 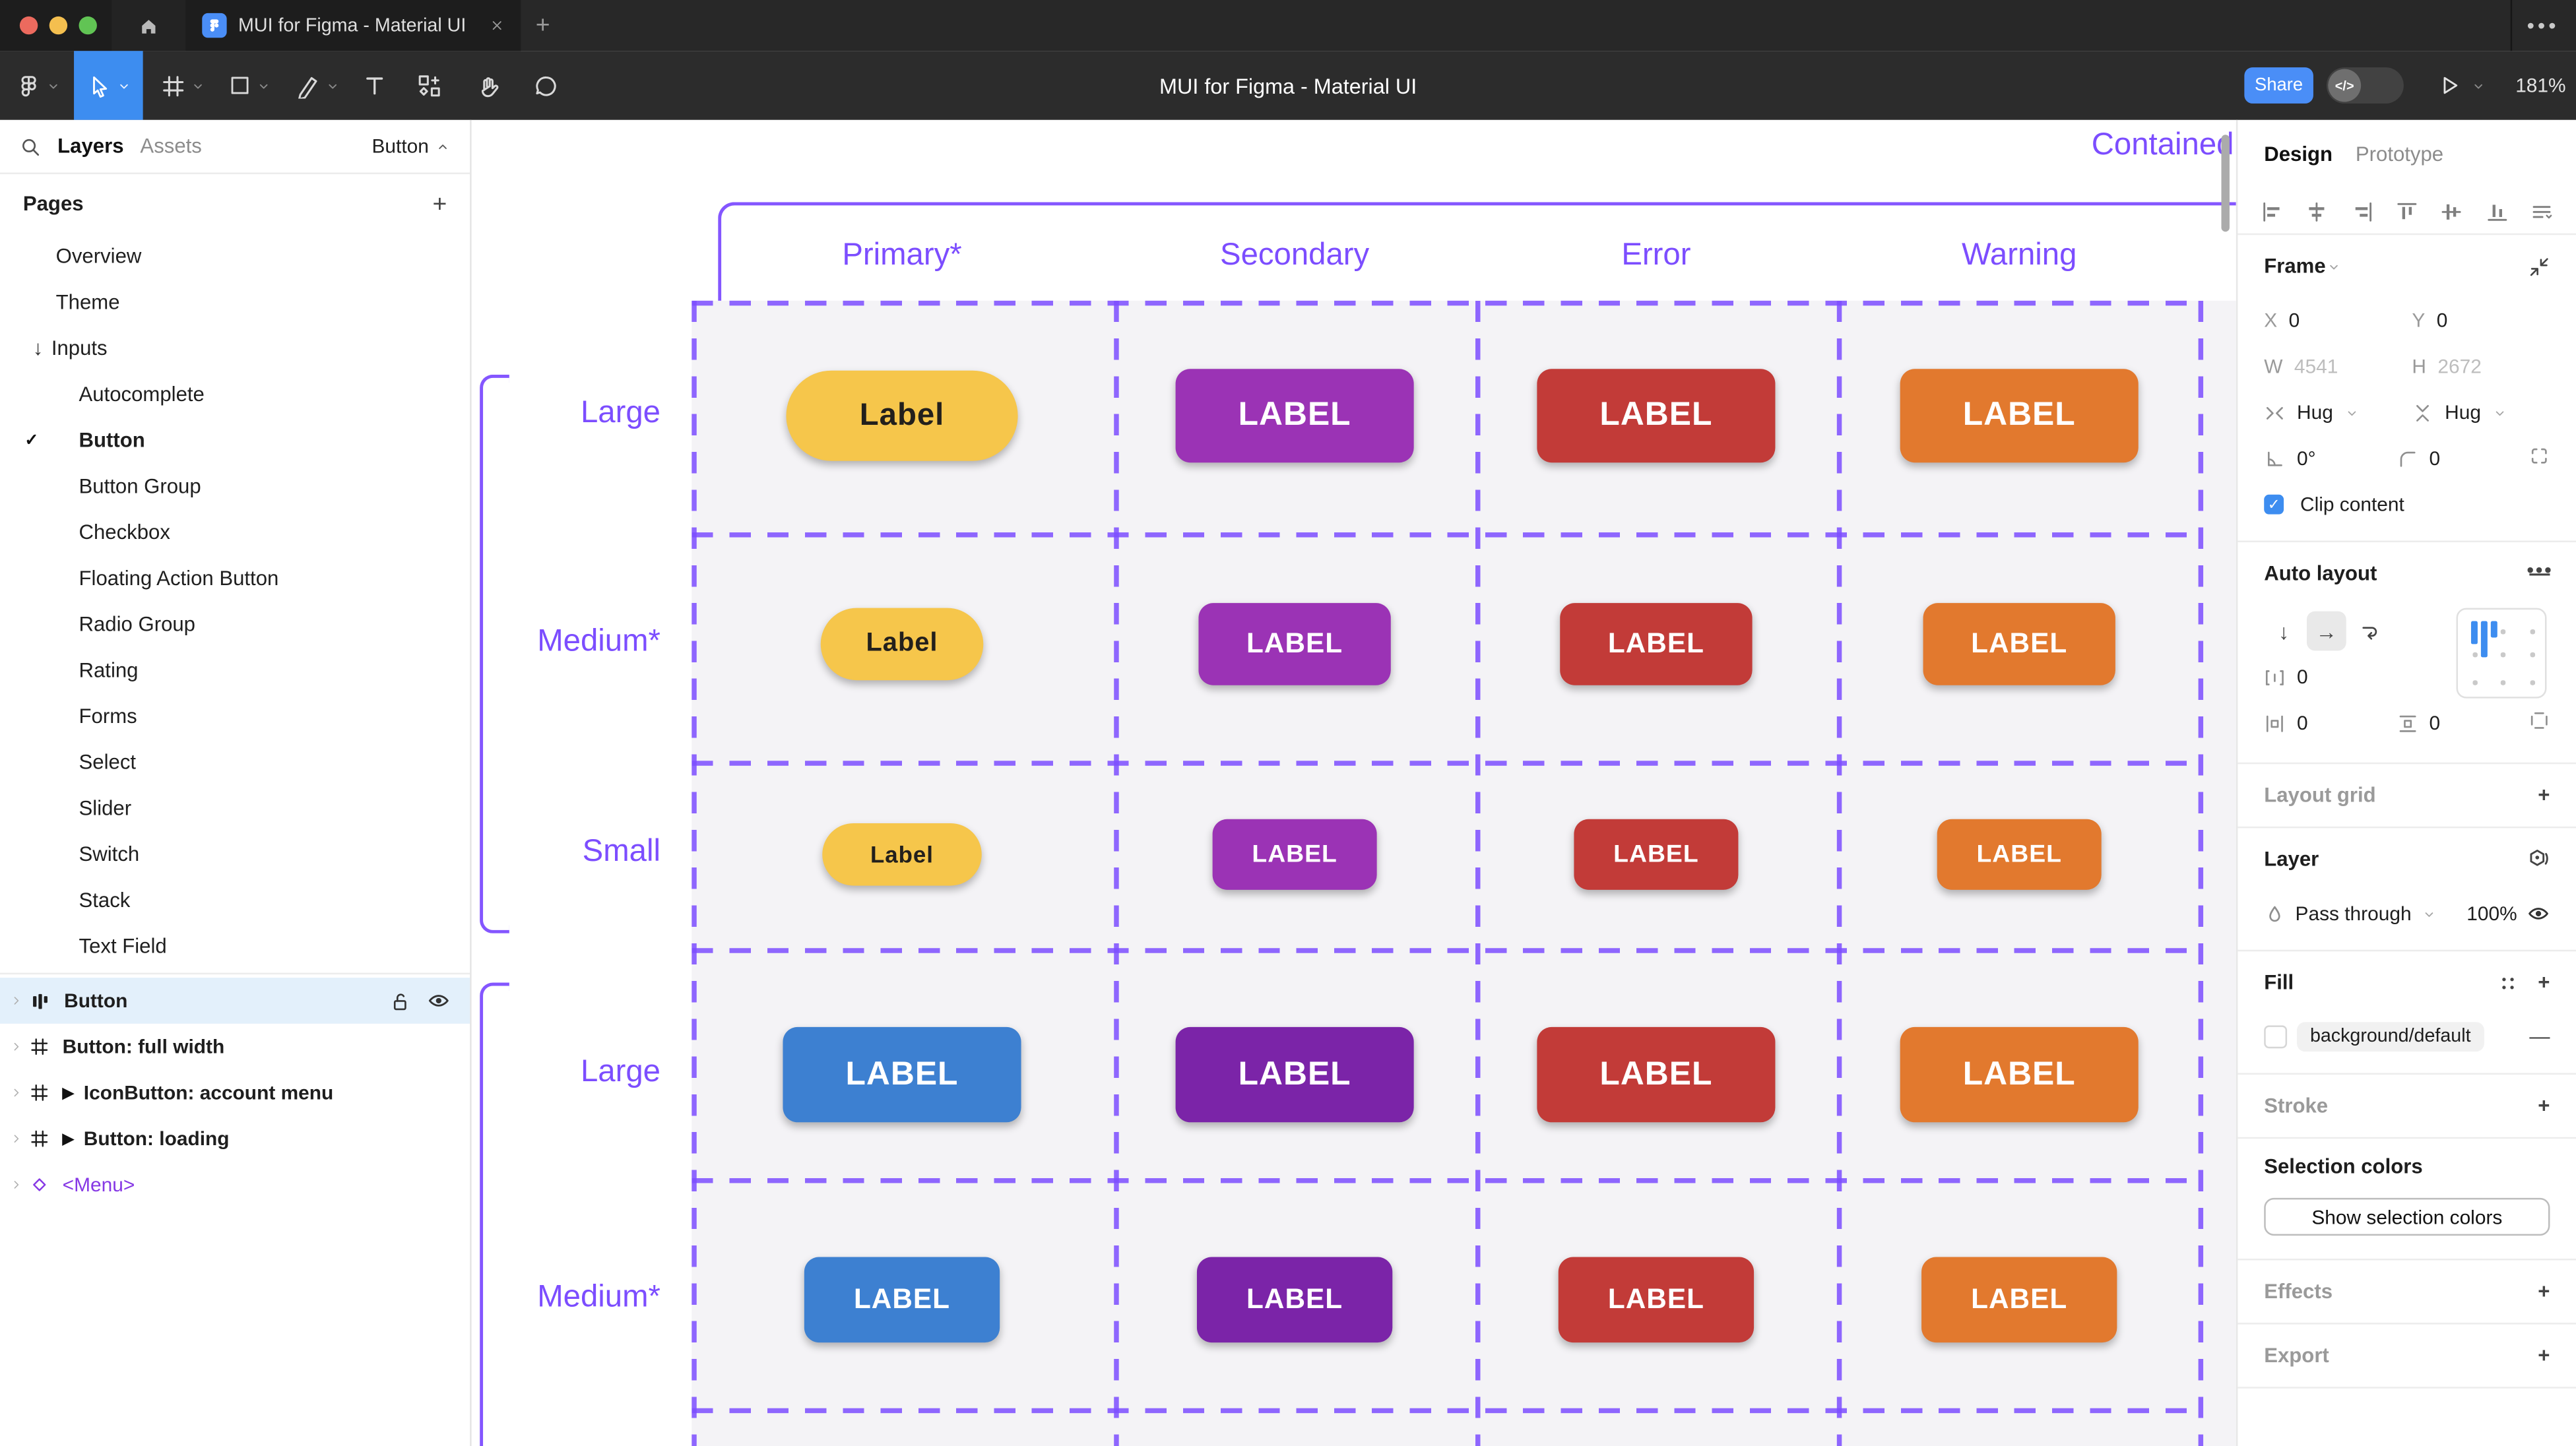 I want to click on width-field: W 4541, so click(x=2301, y=366).